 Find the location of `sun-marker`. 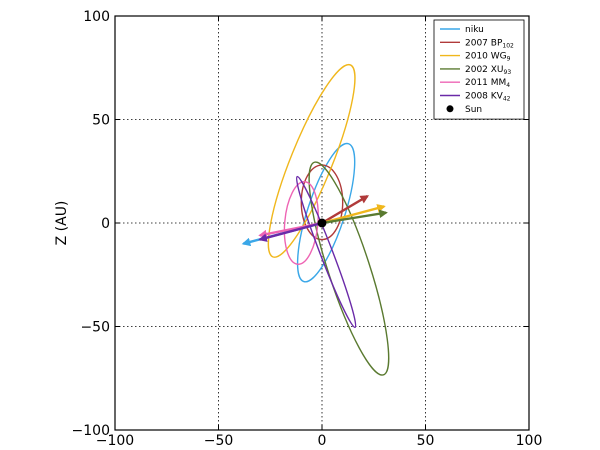

sun-marker is located at coordinates (322, 223).